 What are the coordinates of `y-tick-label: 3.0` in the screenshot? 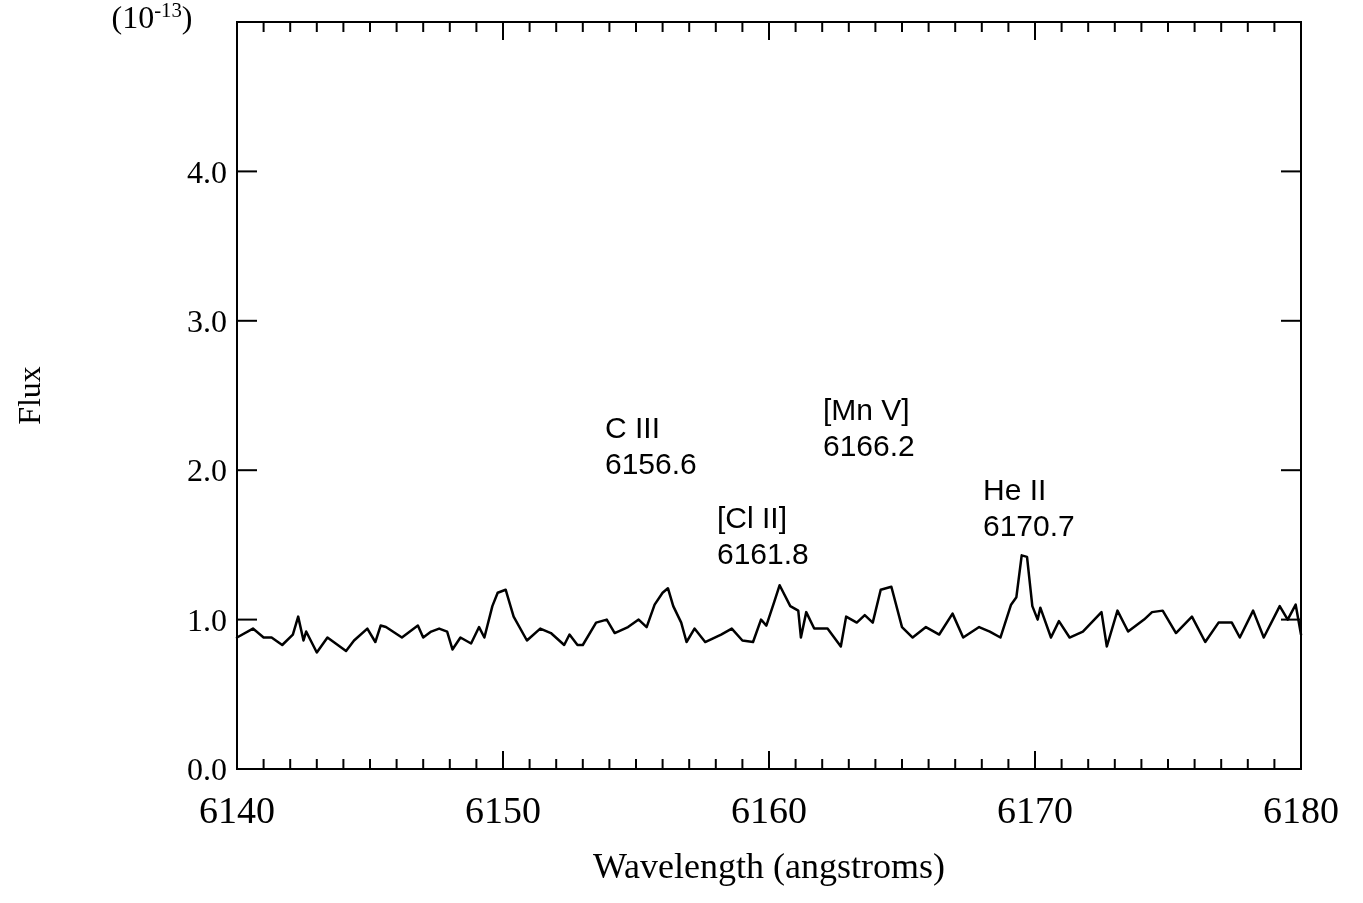 It's located at (207, 321).